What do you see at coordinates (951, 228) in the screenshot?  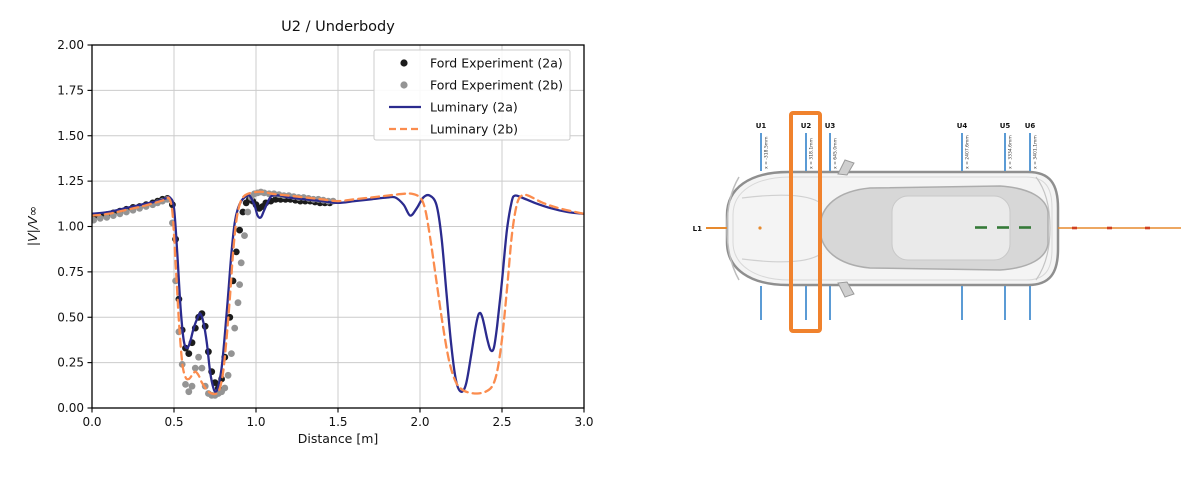 I see `car-roof-panel` at bounding box center [951, 228].